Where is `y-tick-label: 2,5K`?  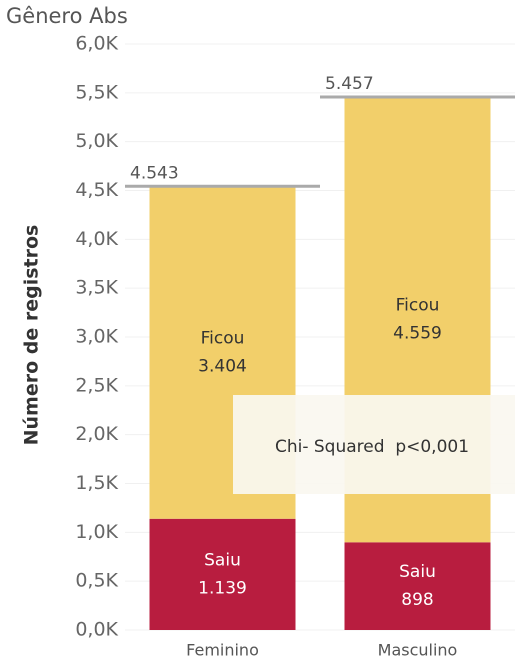
y-tick-label: 2,5K is located at coordinates (96, 385).